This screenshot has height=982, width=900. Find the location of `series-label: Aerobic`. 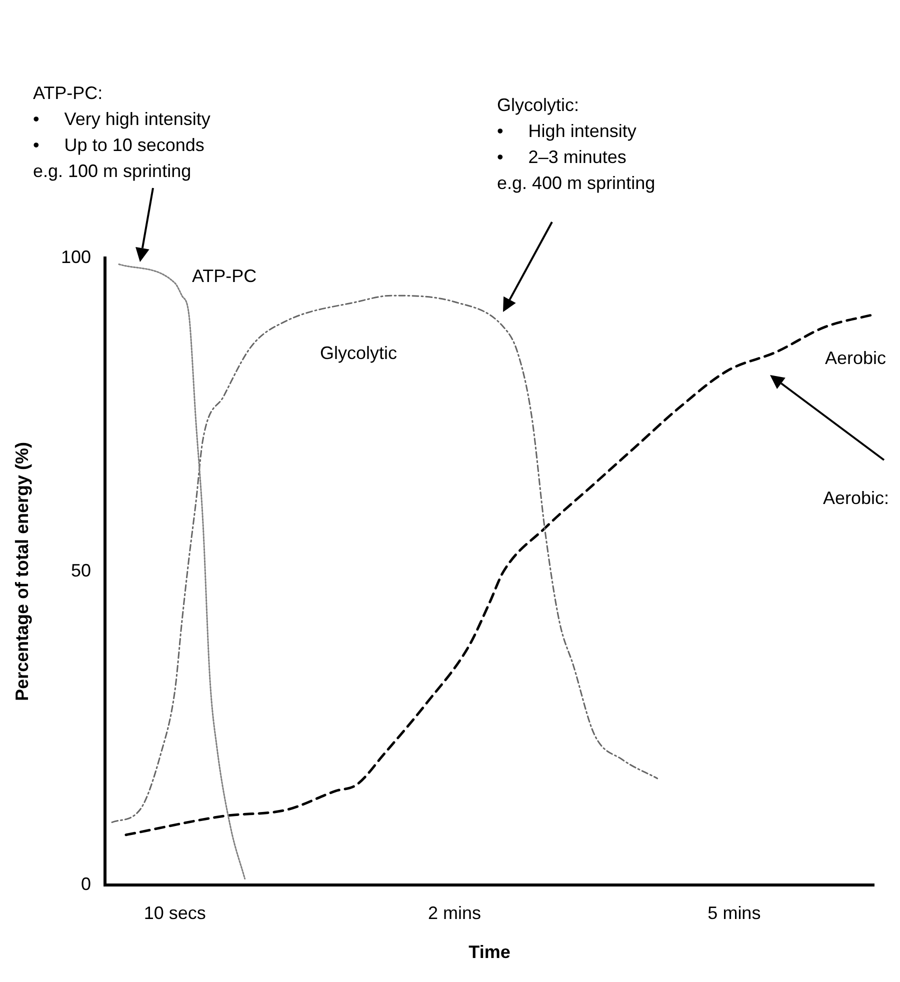

series-label: Aerobic is located at coordinates (855, 358).